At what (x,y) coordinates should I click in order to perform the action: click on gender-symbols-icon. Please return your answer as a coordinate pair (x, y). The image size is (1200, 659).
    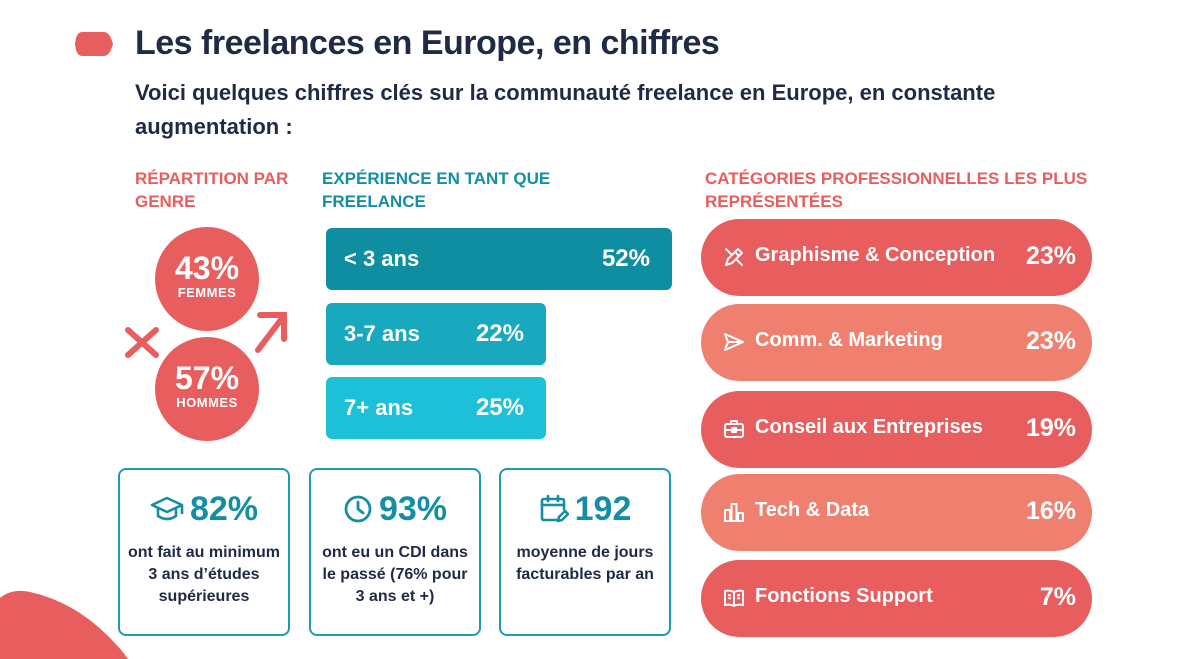
    Looking at the image, I should click on (206, 335).